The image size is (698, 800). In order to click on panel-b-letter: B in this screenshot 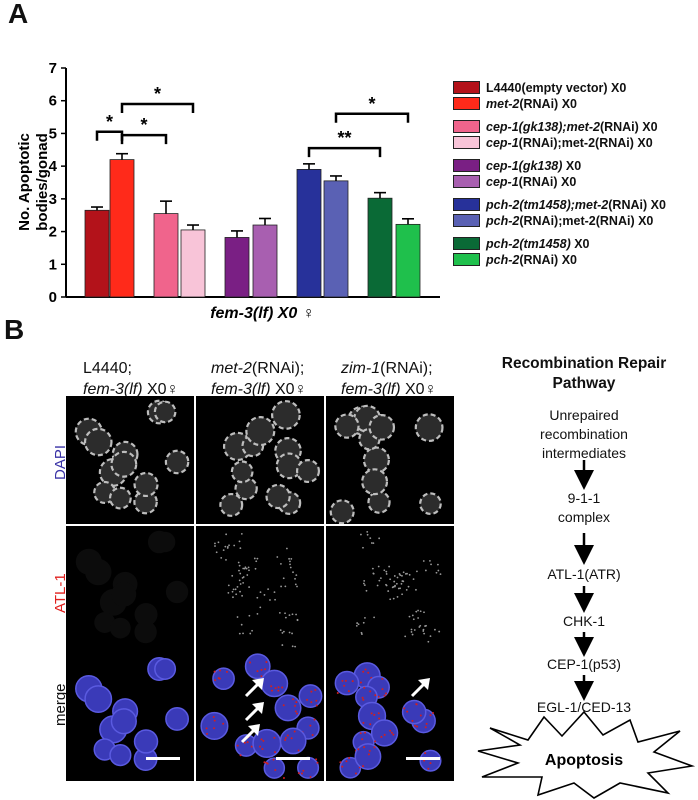, I will do `click(14, 329)`.